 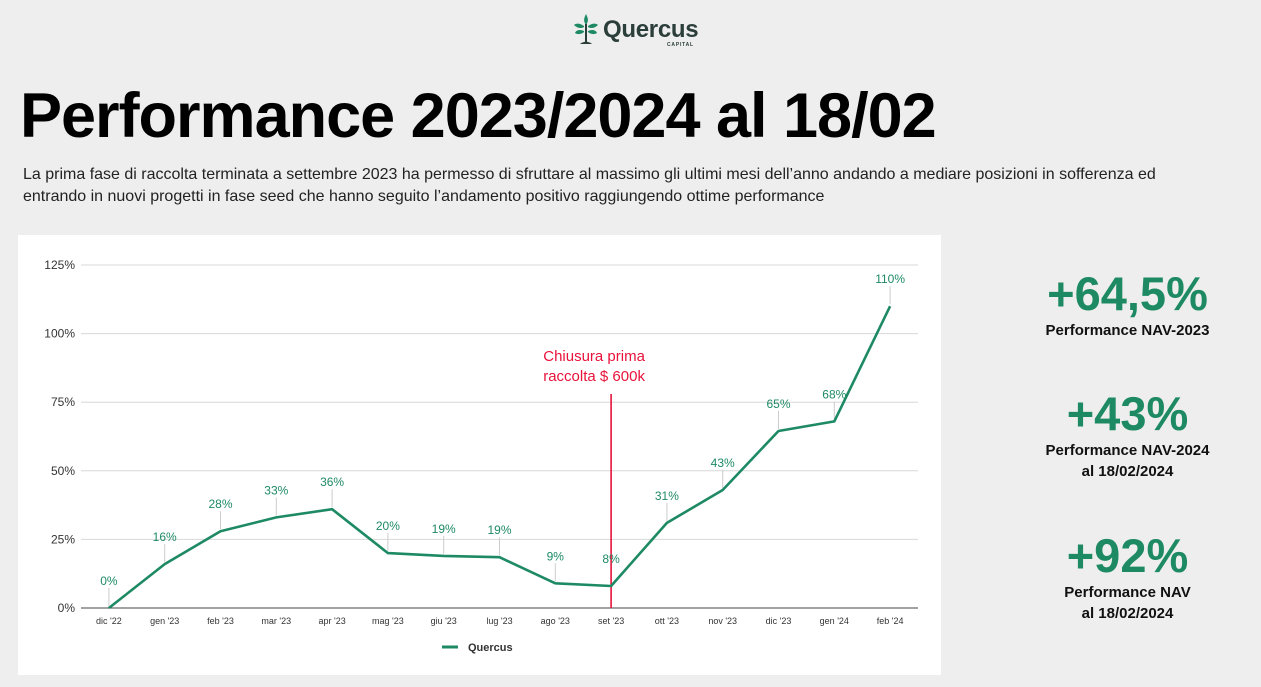 What do you see at coordinates (555, 621) in the screenshot?
I see `x-tick-label: ago '23` at bounding box center [555, 621].